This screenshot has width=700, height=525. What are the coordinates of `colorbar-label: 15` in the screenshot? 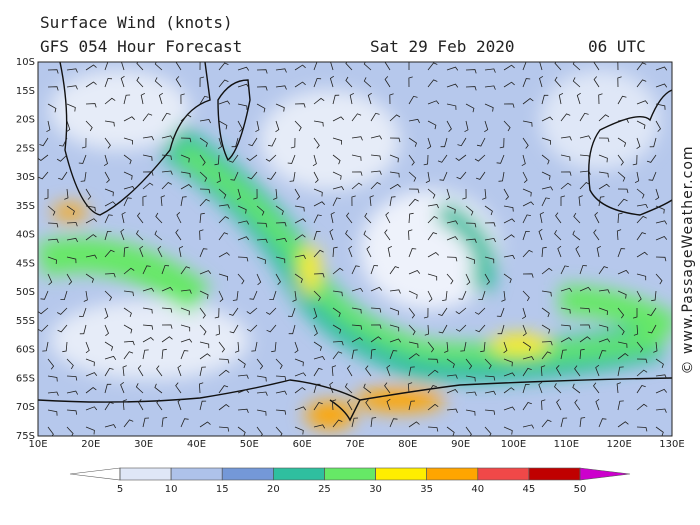 It's located at (222, 489).